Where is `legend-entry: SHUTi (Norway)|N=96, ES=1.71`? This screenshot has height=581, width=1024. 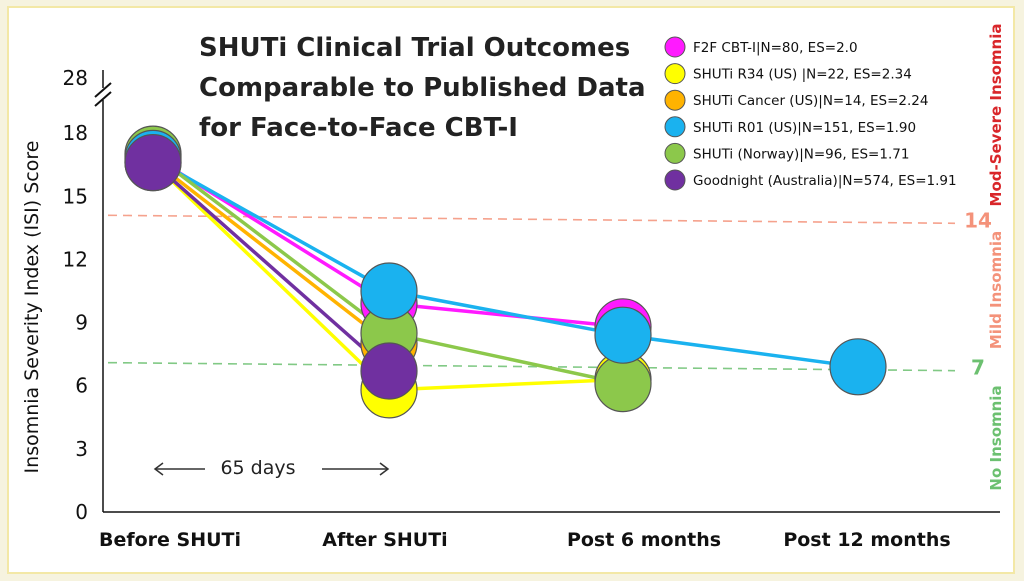
legend-entry: SHUTi (Norway)|N=96, ES=1.71 is located at coordinates (801, 154).